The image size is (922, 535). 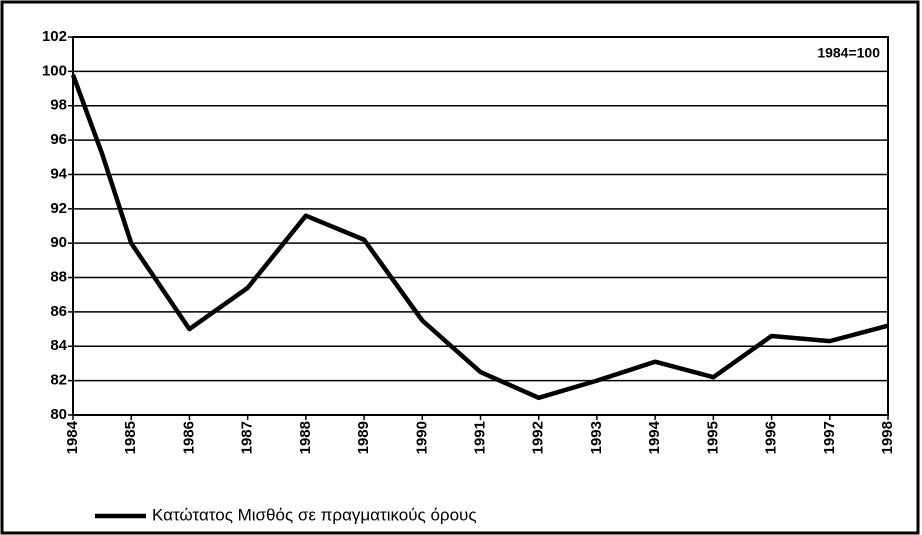 I want to click on y-tick-label: 90, so click(x=58, y=242).